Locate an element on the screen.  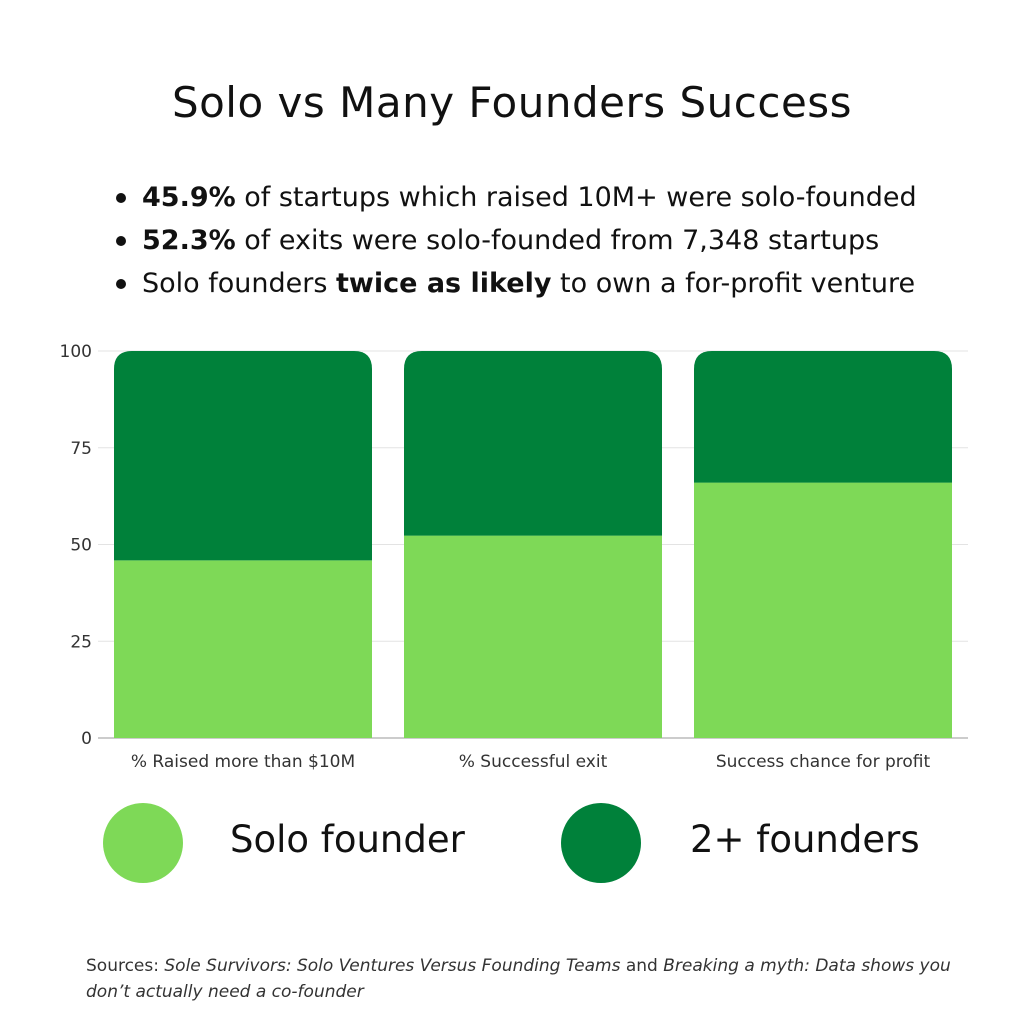
legend-swatch-solo is located at coordinates (143, 843).